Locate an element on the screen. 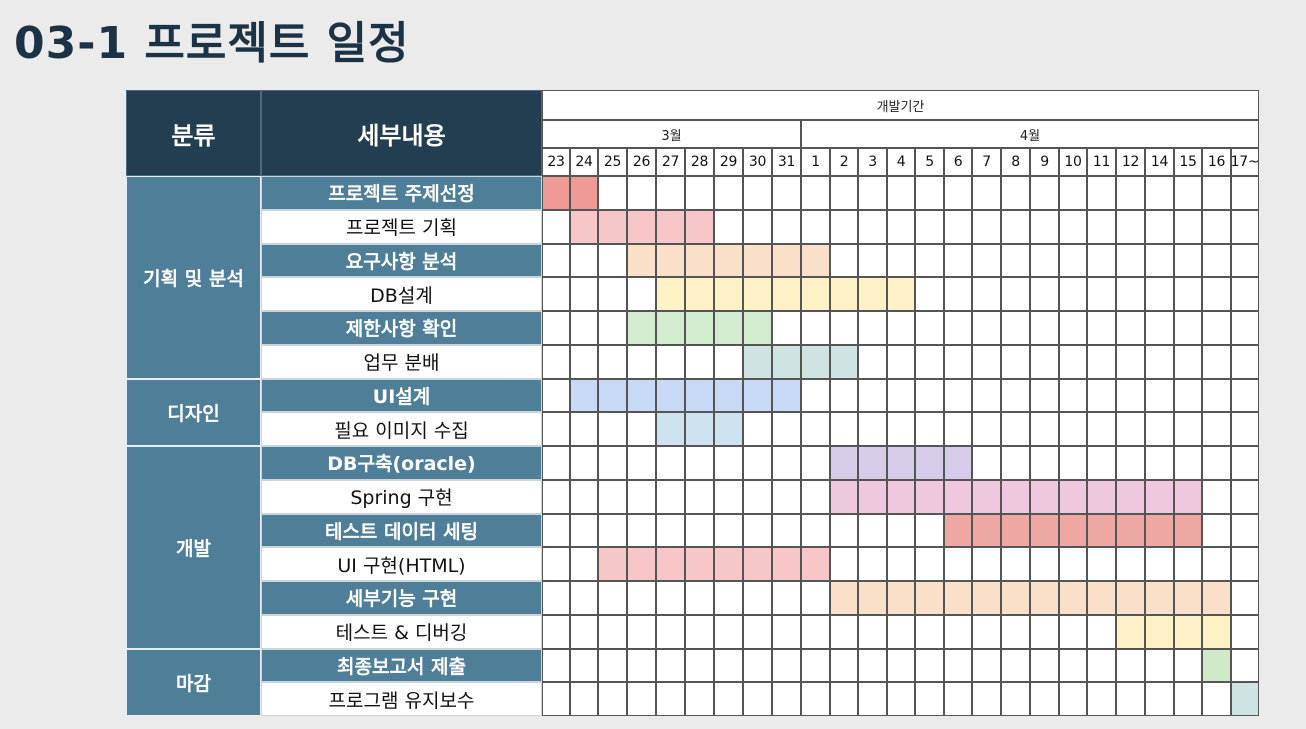 Image resolution: width=1306 pixels, height=729 pixels. task-label: UI 구현(HTML) is located at coordinates (401, 564).